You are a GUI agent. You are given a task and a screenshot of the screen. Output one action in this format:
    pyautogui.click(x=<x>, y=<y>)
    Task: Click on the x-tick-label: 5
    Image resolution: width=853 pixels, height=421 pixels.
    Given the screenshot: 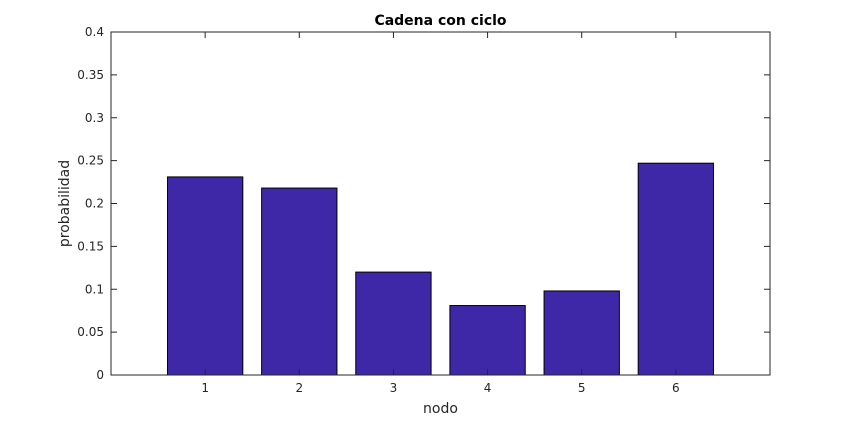 What is the action you would take?
    pyautogui.click(x=582, y=388)
    